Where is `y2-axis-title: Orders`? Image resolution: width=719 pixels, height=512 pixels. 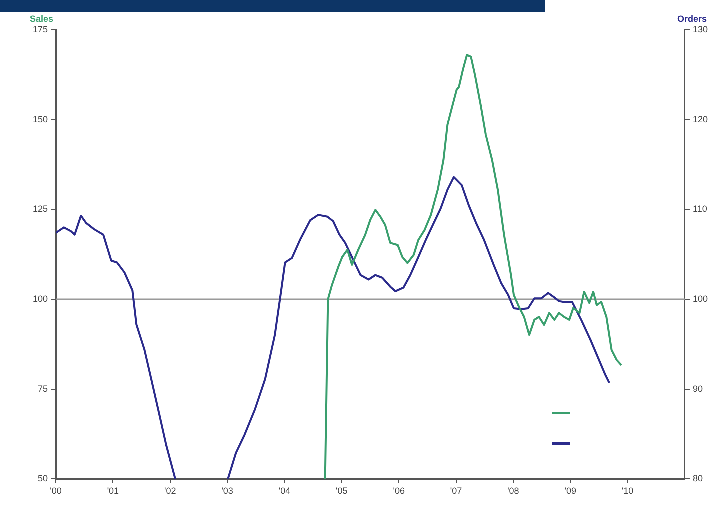
y2-axis-title: Orders is located at coordinates (692, 19).